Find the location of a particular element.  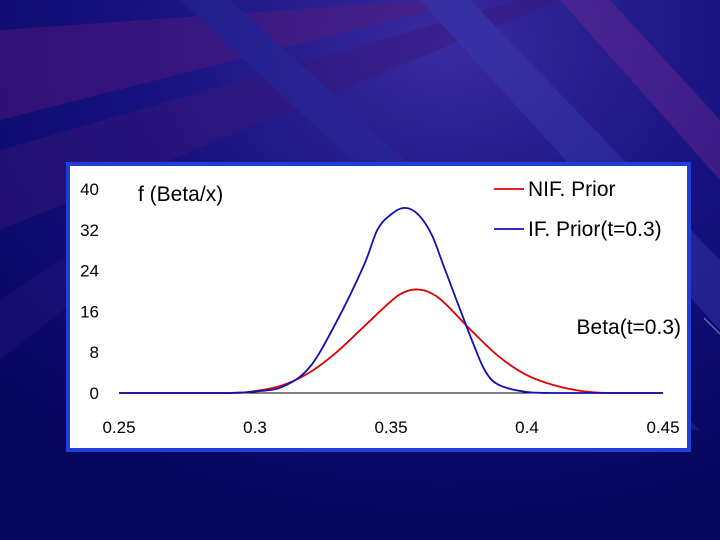

x-tick-label: 0.35 is located at coordinates (390, 427).